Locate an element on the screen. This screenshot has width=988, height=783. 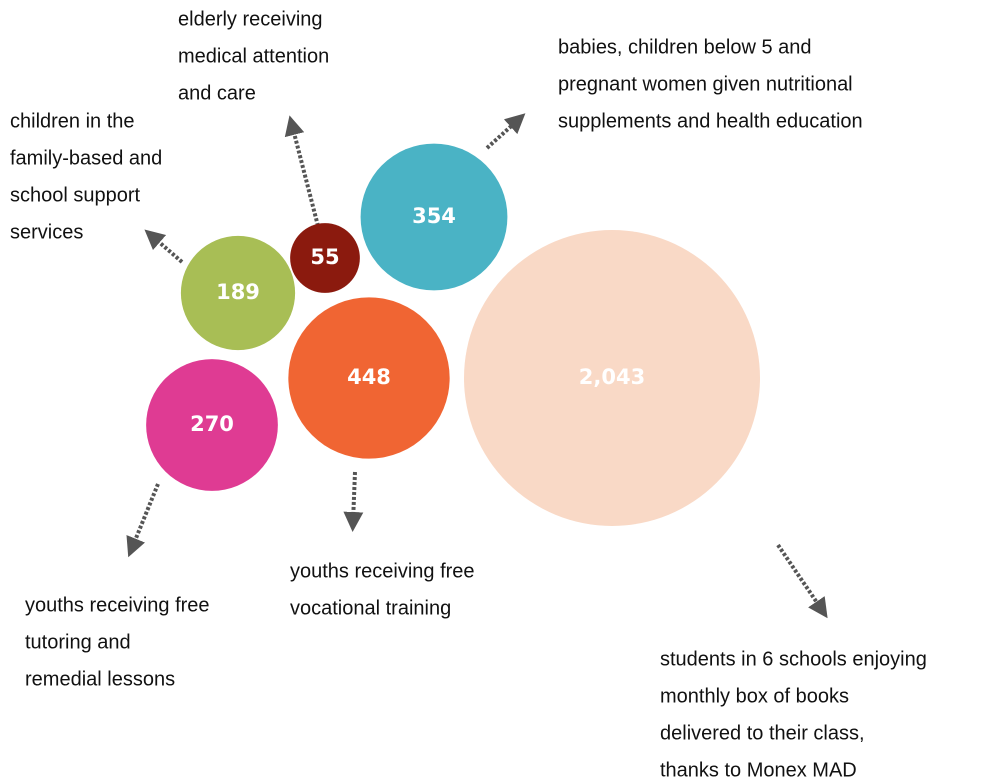
bubble-value-label: 189 is located at coordinates (238, 292).